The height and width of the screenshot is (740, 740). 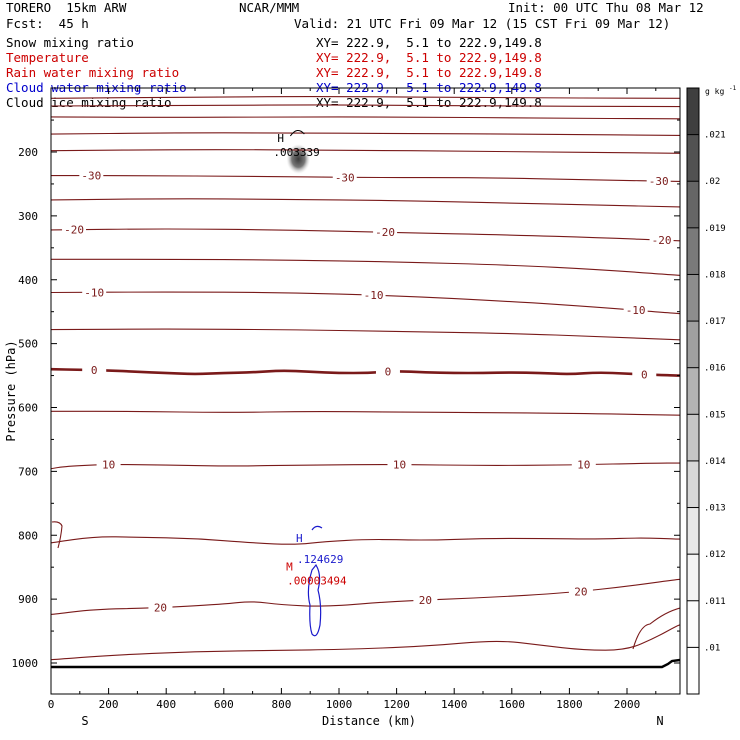 What do you see at coordinates (429, 42) in the screenshot?
I see `field-xy-snow: XY= 222.9, 5.1 to 222.9,149.8` at bounding box center [429, 42].